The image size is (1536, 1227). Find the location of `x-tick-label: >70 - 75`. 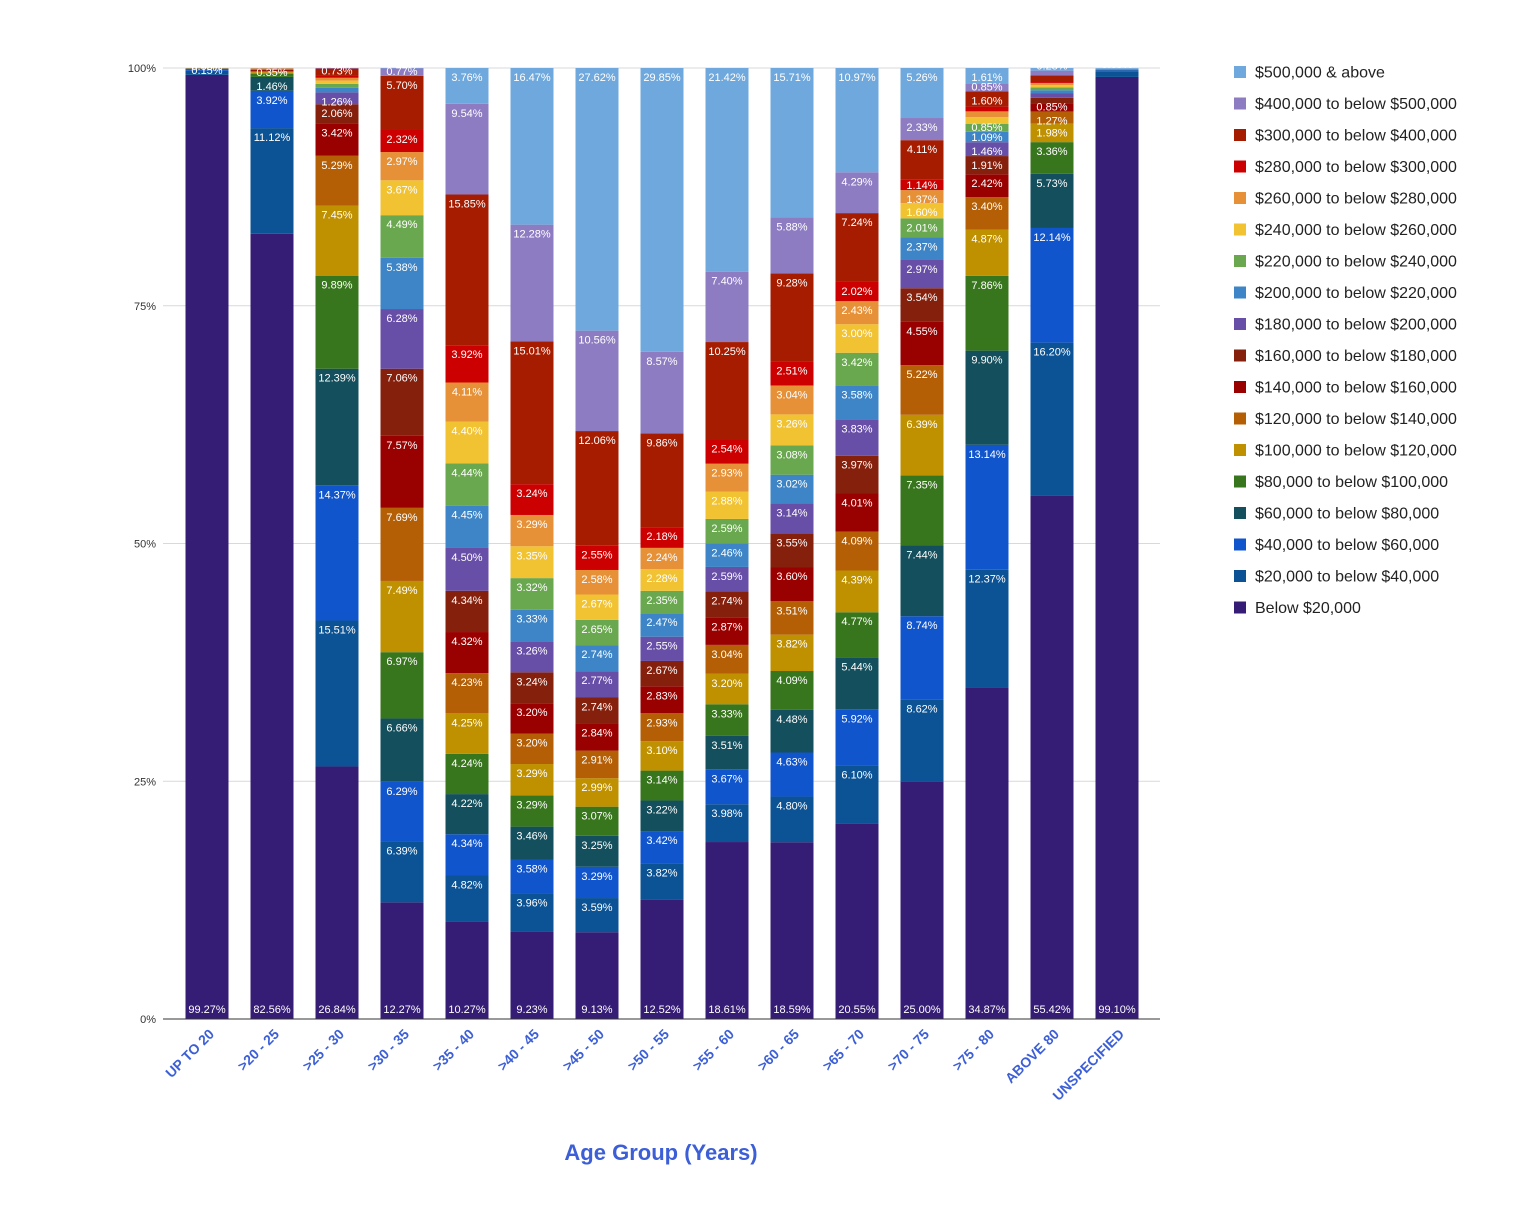

x-tick-label: >70 - 75 is located at coordinates (908, 1050).